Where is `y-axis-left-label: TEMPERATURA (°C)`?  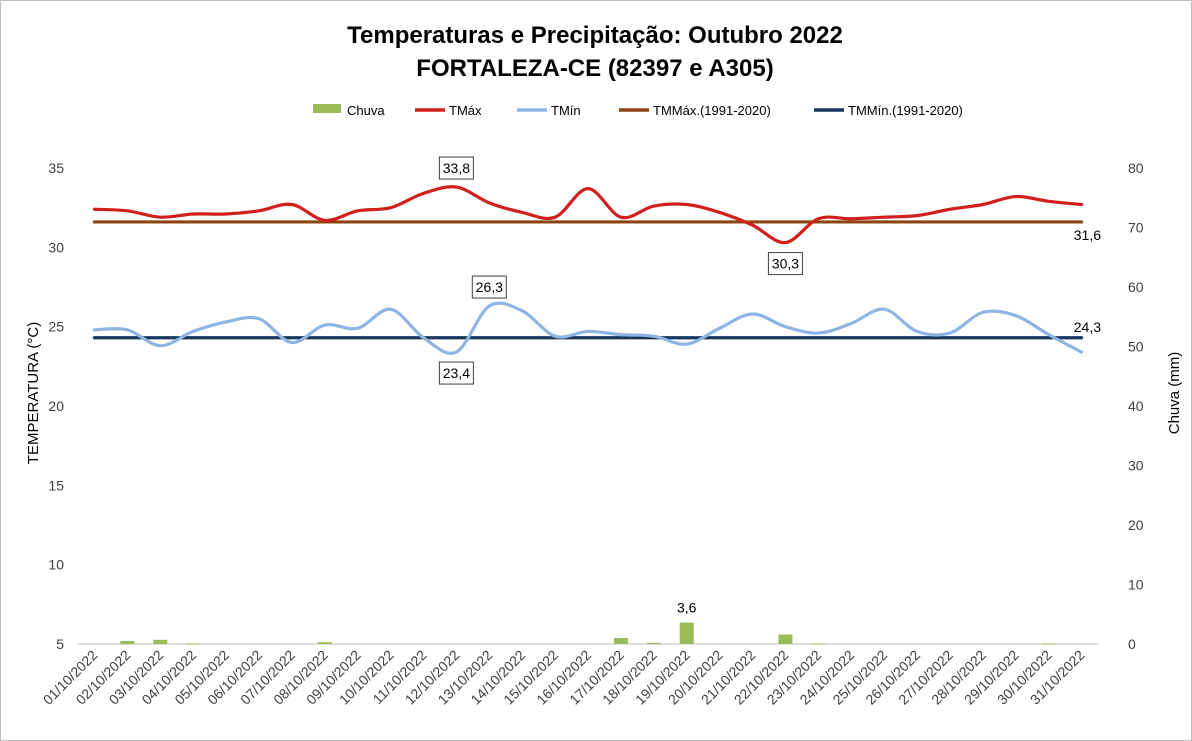
y-axis-left-label: TEMPERATURA (°C) is located at coordinates (33, 393).